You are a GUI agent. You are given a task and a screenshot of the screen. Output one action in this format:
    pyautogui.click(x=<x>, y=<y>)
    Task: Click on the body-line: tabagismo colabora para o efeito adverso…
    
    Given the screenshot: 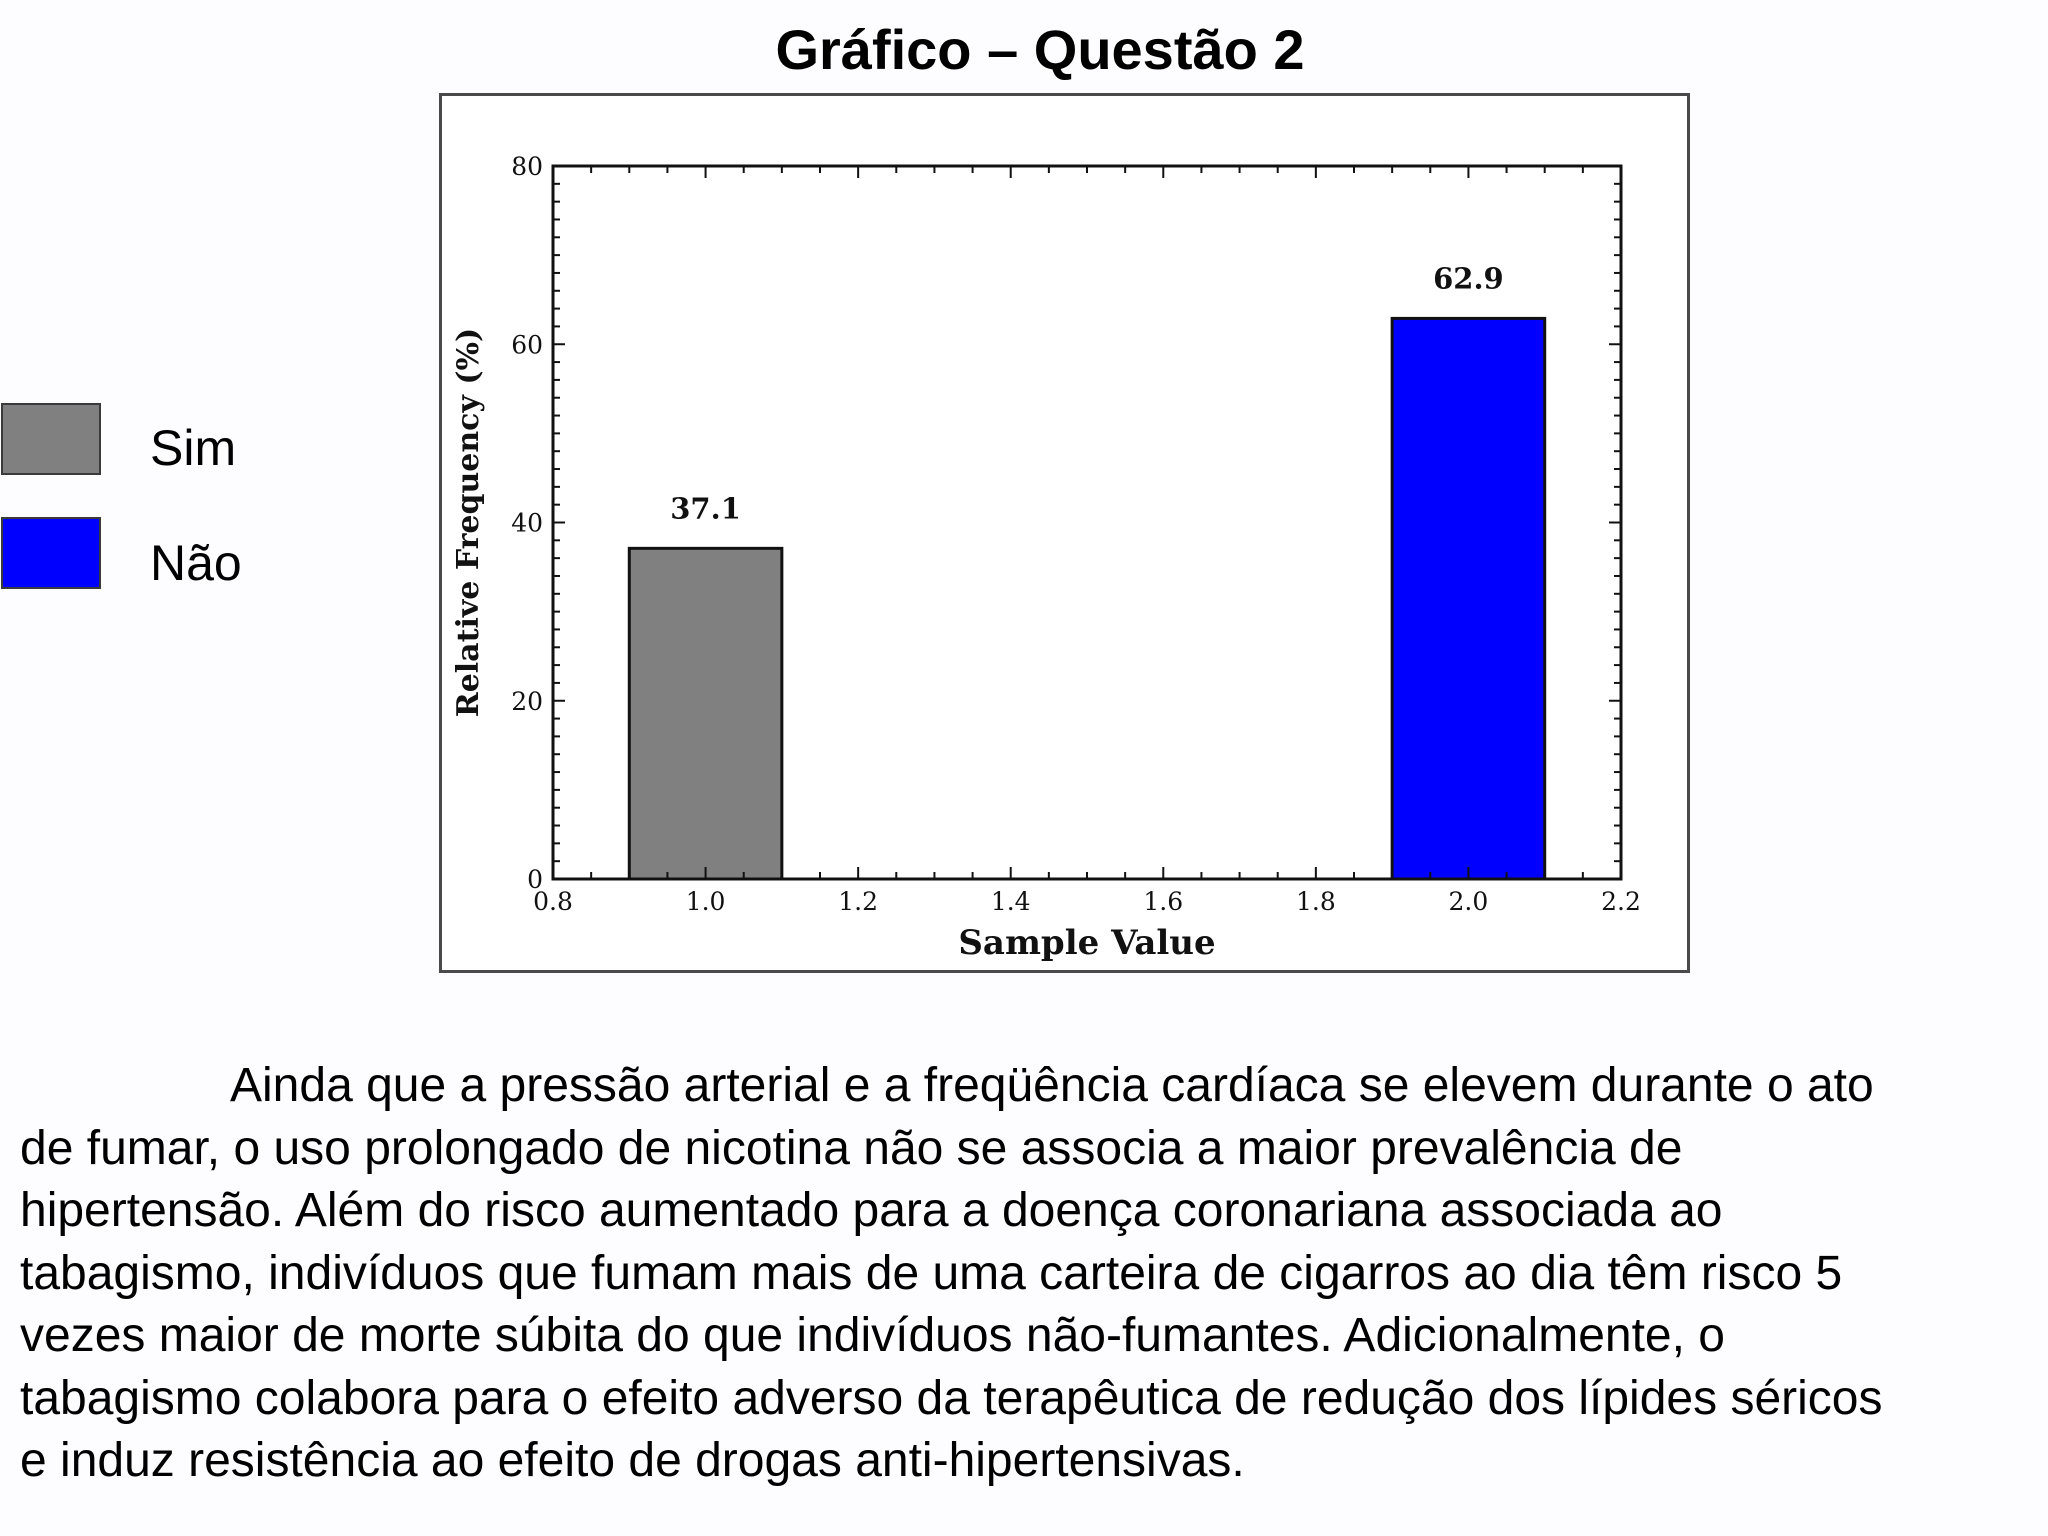 What is the action you would take?
    pyautogui.click(x=951, y=1398)
    